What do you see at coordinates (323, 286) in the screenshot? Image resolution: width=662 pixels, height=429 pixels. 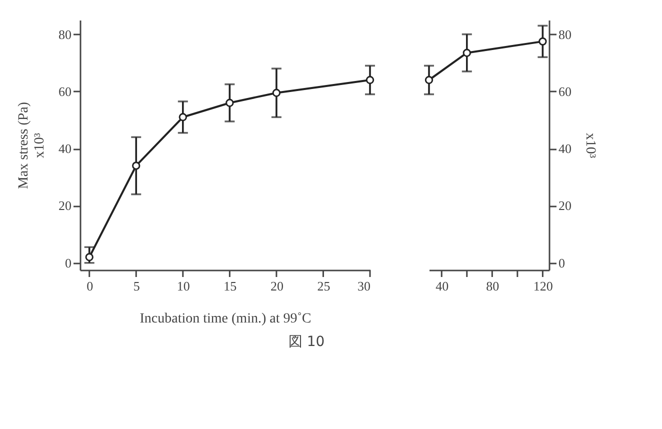 I see `x-tick-label: 25` at bounding box center [323, 286].